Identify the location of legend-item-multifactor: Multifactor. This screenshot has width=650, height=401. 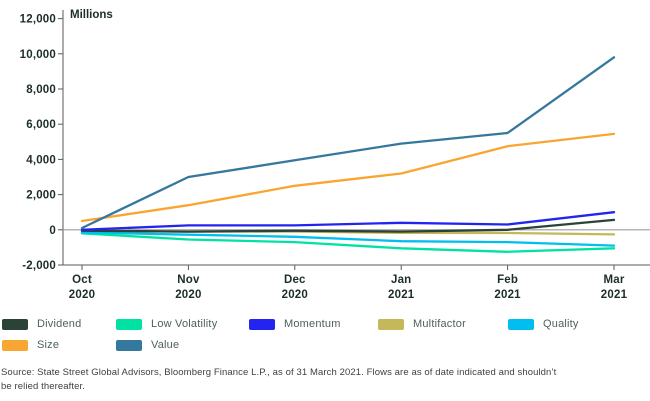
(443, 324).